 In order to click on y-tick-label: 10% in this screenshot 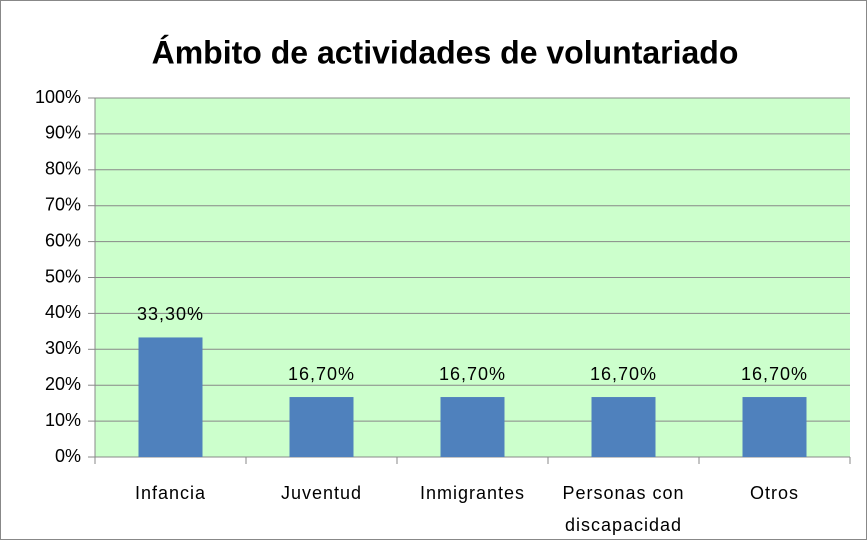, I will do `click(63, 420)`.